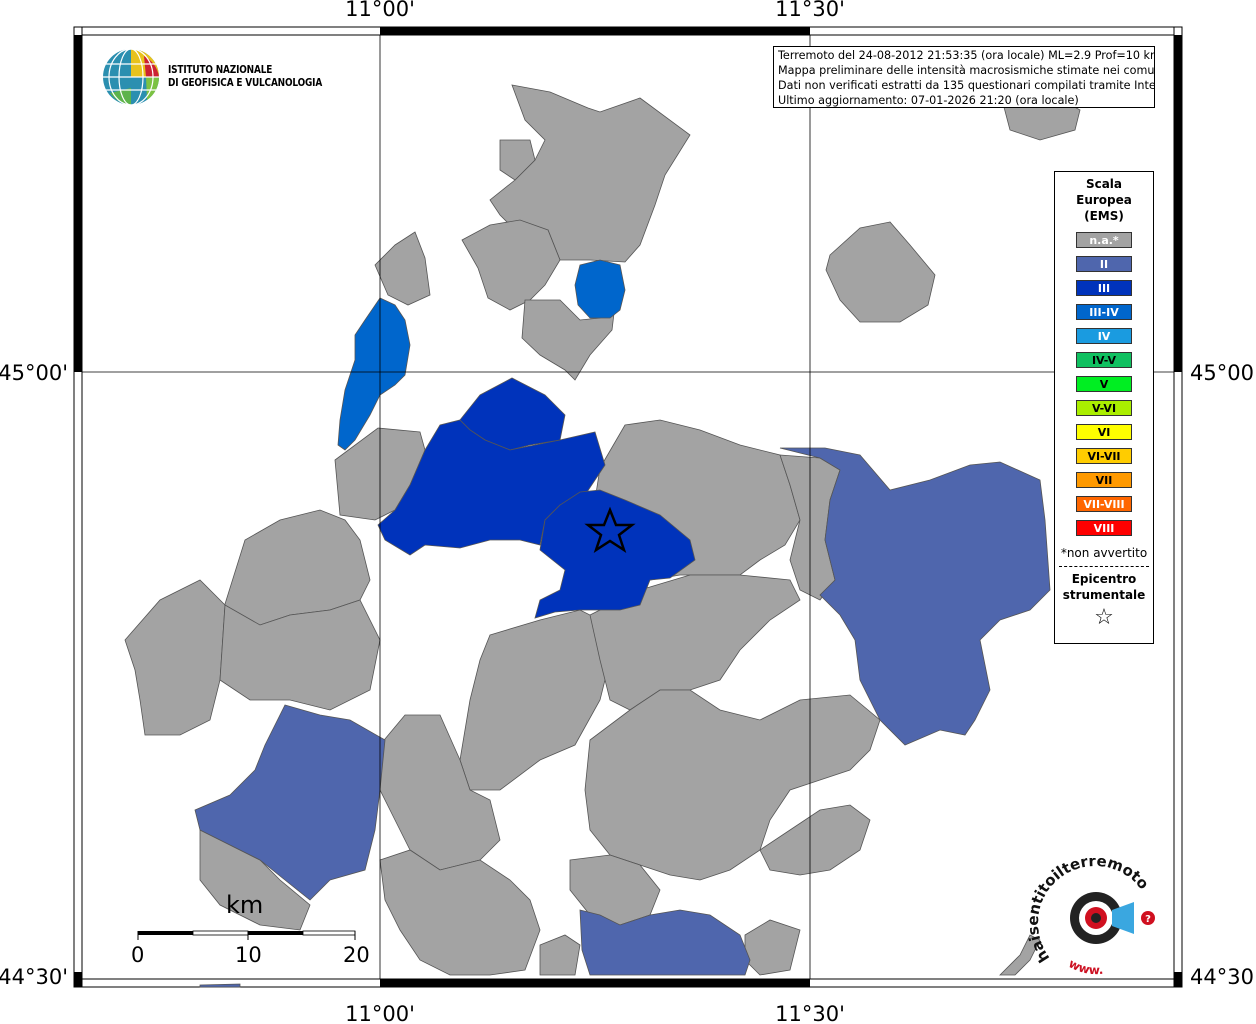  What do you see at coordinates (1104, 617) in the screenshot?
I see `legend-star-icon: ☆` at bounding box center [1104, 617].